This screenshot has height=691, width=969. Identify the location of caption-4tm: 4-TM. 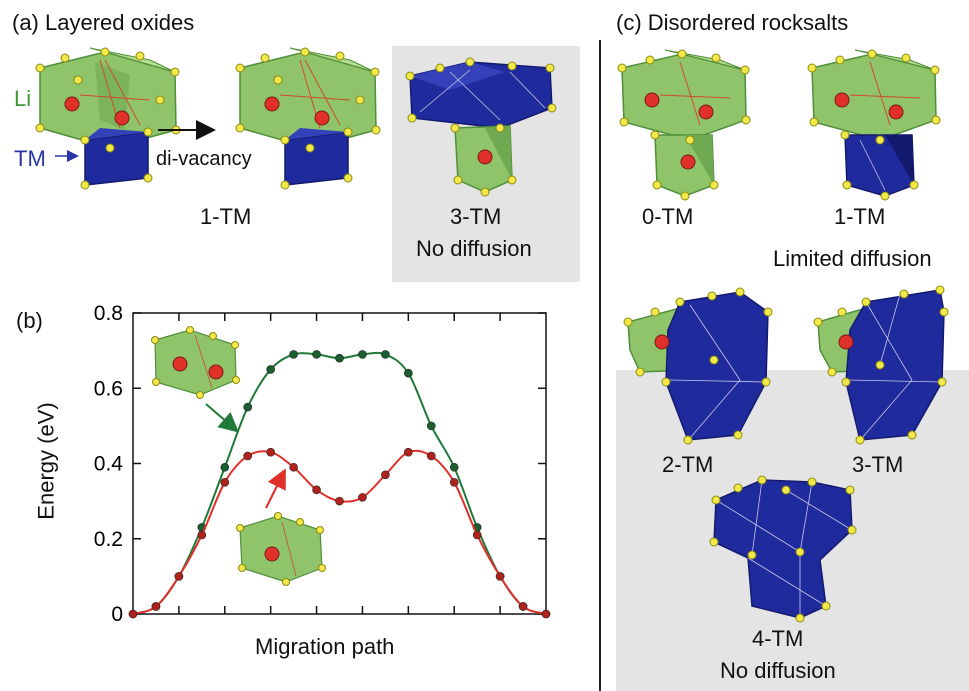
(778, 638).